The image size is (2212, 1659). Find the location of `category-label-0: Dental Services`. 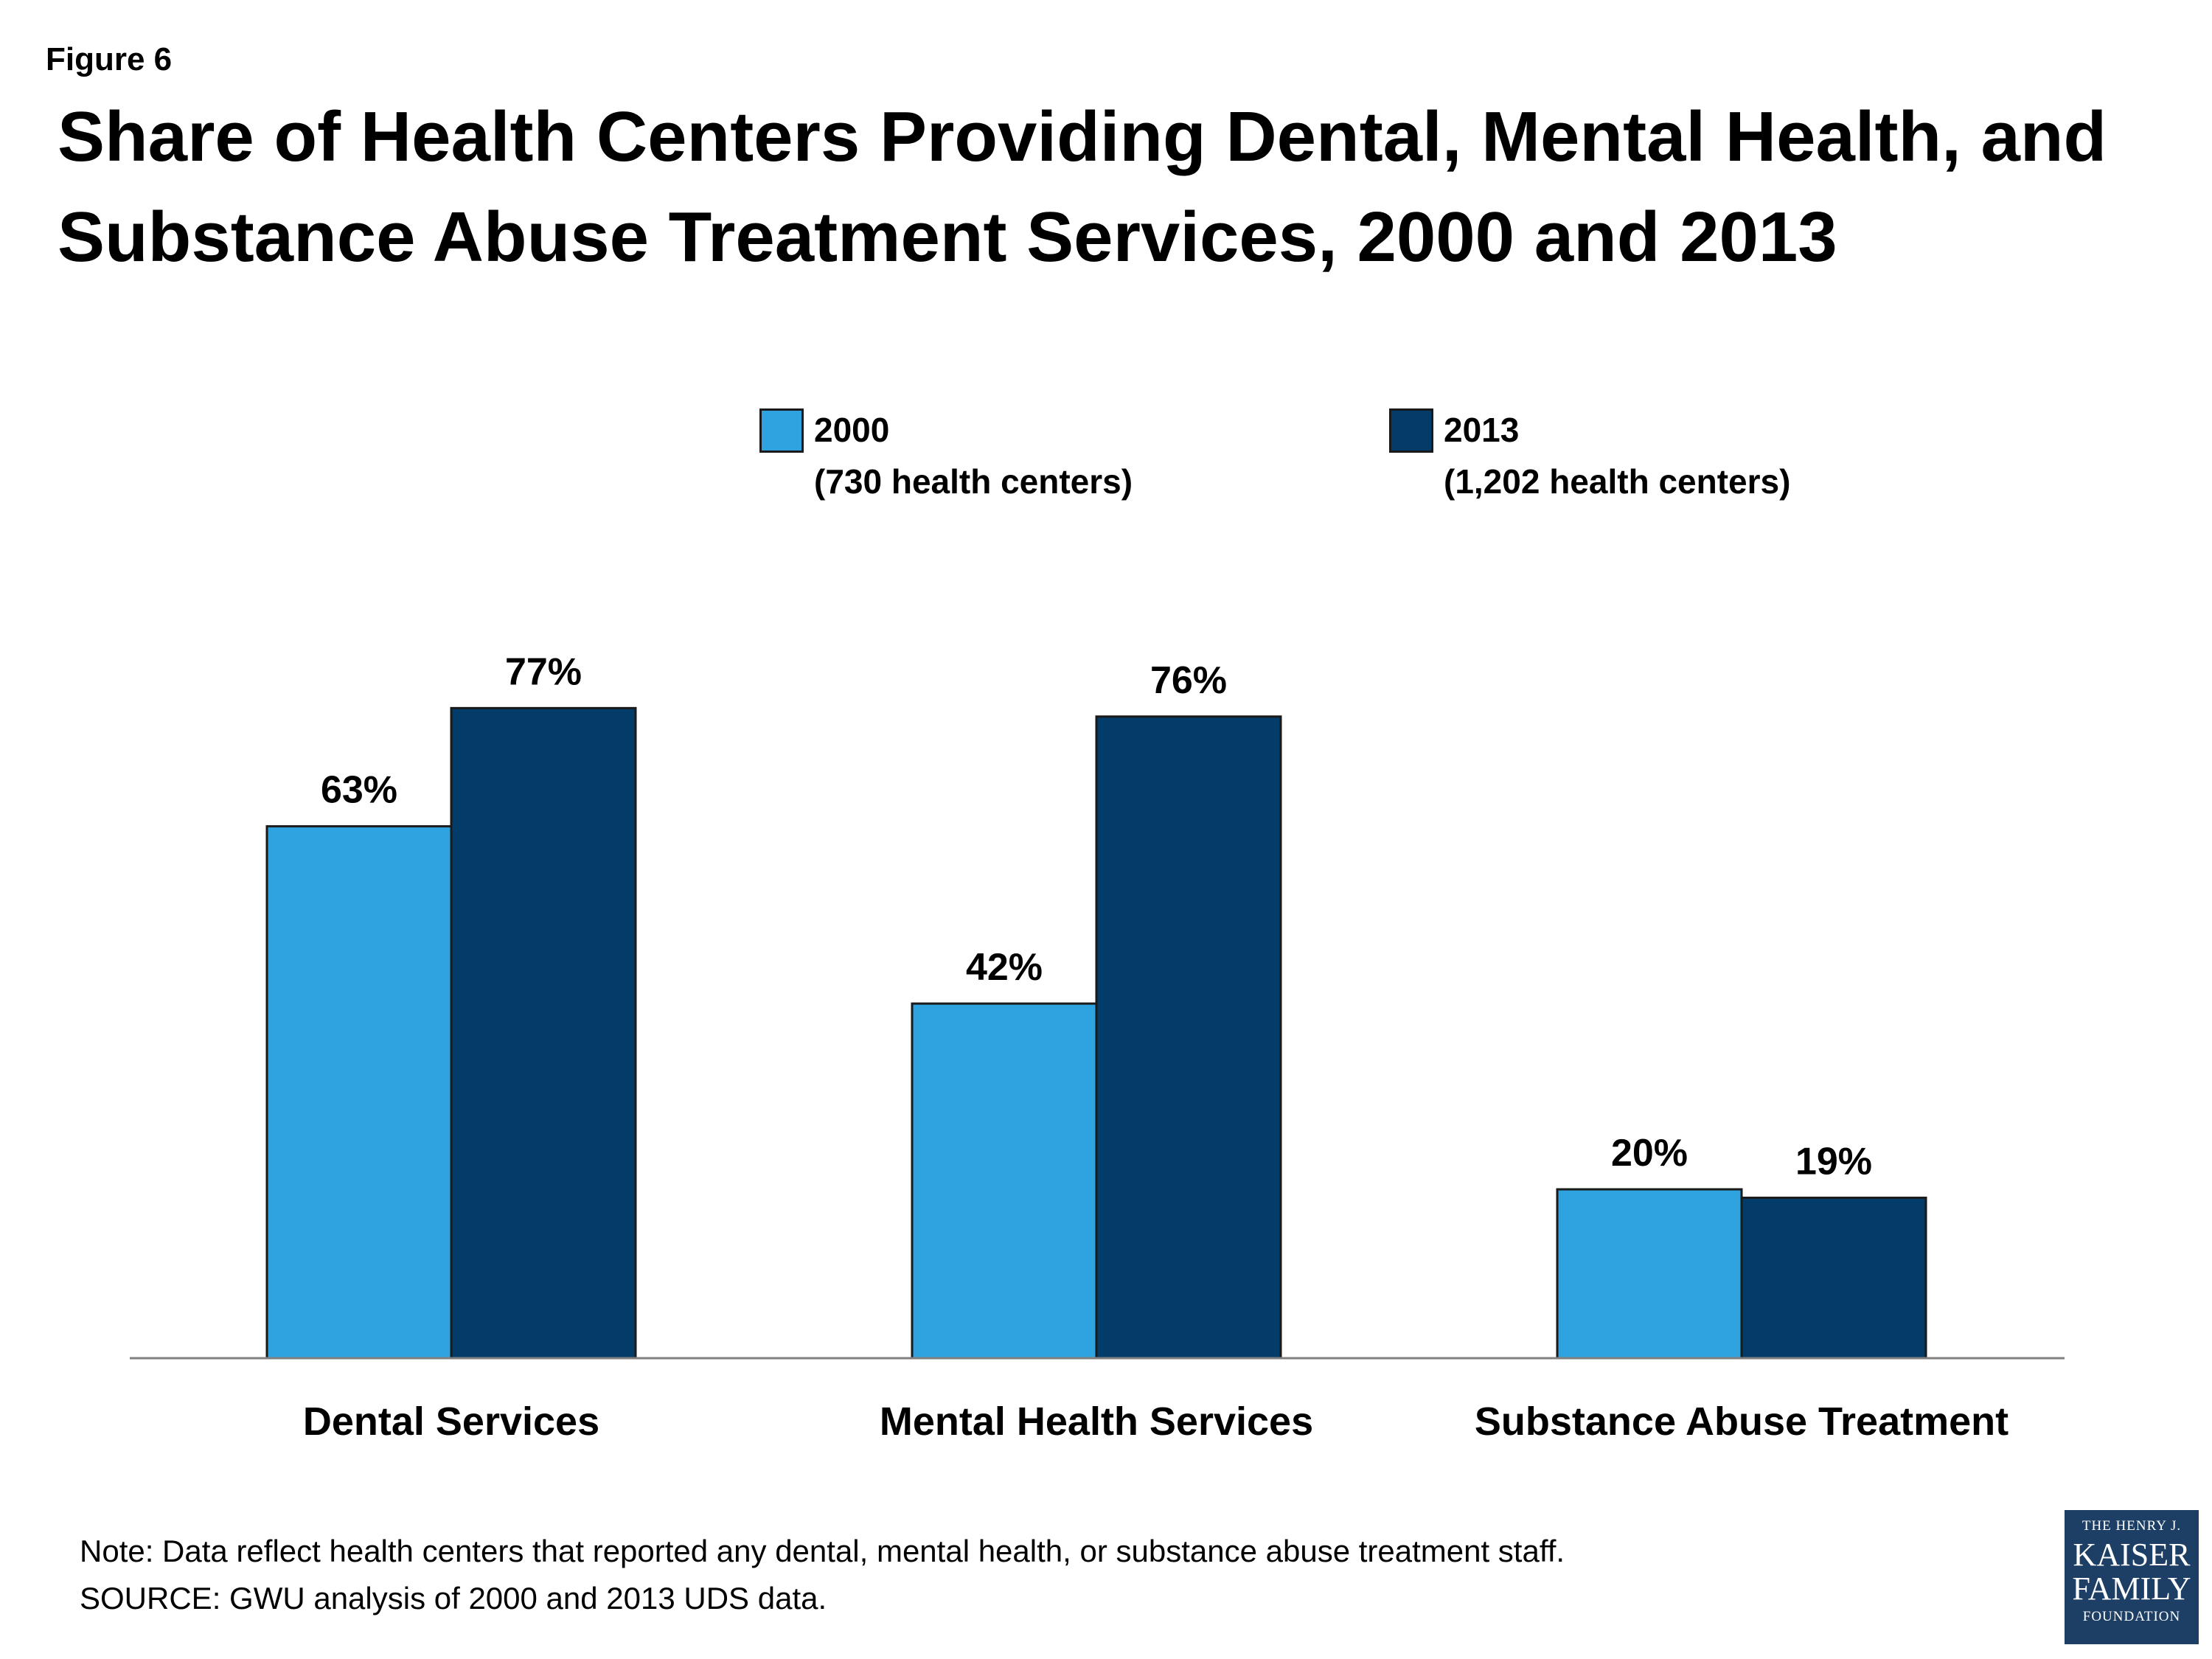

category-label-0: Dental Services is located at coordinates (451, 1421).